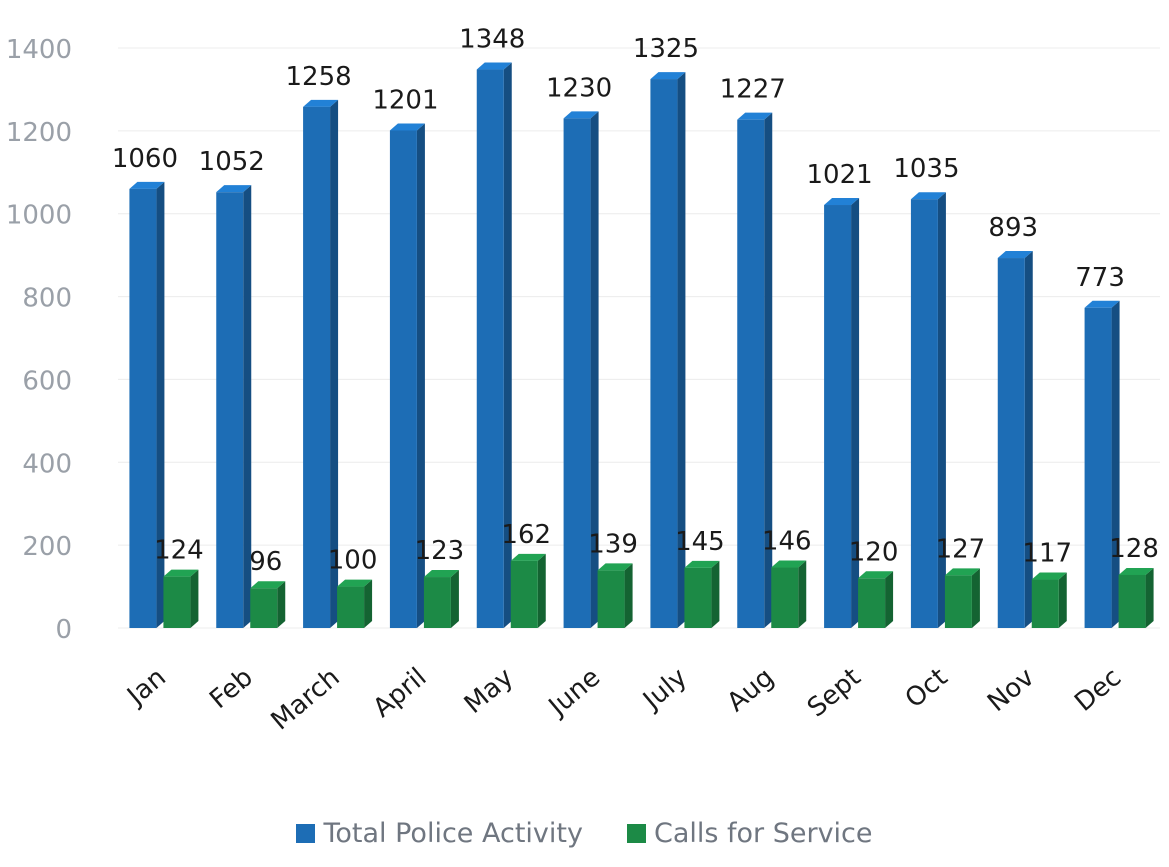 The image size is (1169, 867). Describe the element at coordinates (268, 604) in the screenshot. I see `bar-calls-for-service-feb` at that location.